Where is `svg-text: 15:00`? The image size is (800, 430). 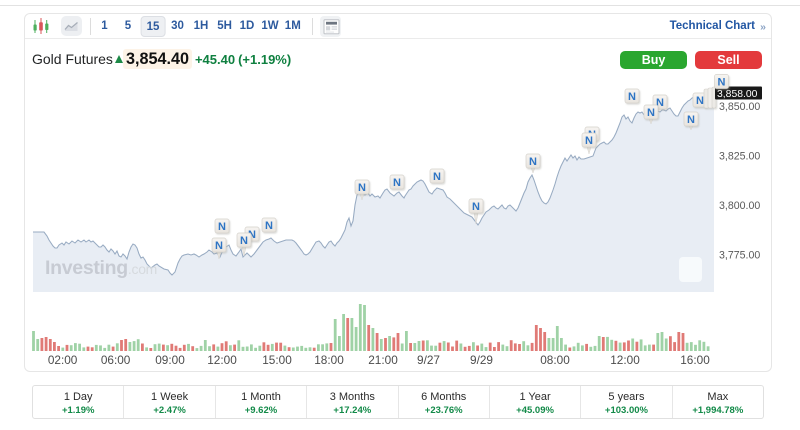 svg-text: 15:00 is located at coordinates (277, 360).